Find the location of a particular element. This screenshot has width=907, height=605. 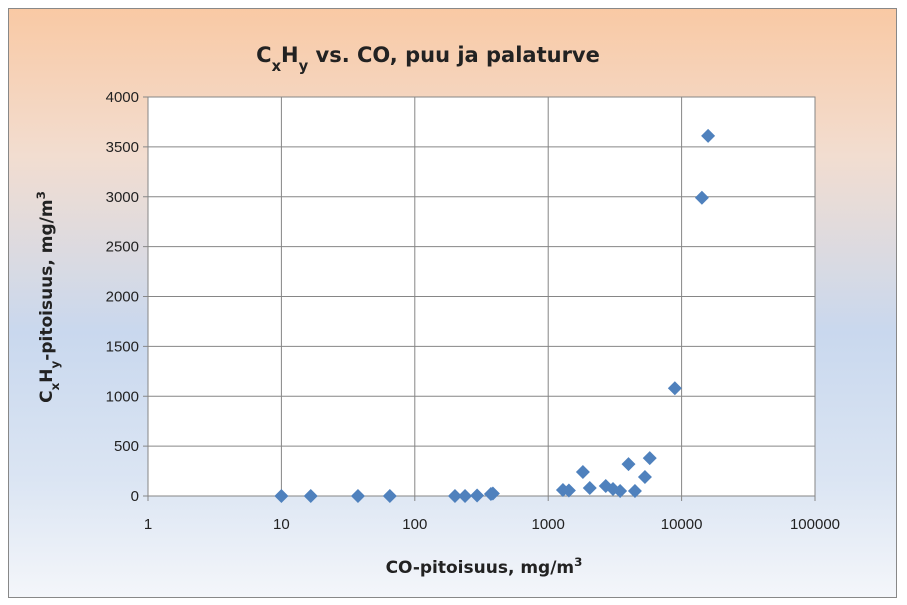

y-tick-label: 4000 is located at coordinates (122, 97).